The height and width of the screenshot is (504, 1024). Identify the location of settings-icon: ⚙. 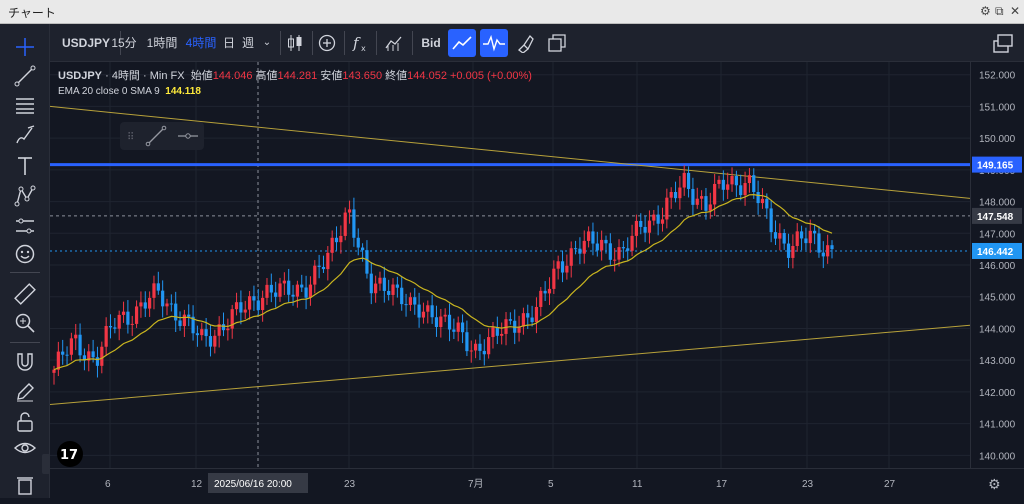
(985, 11).